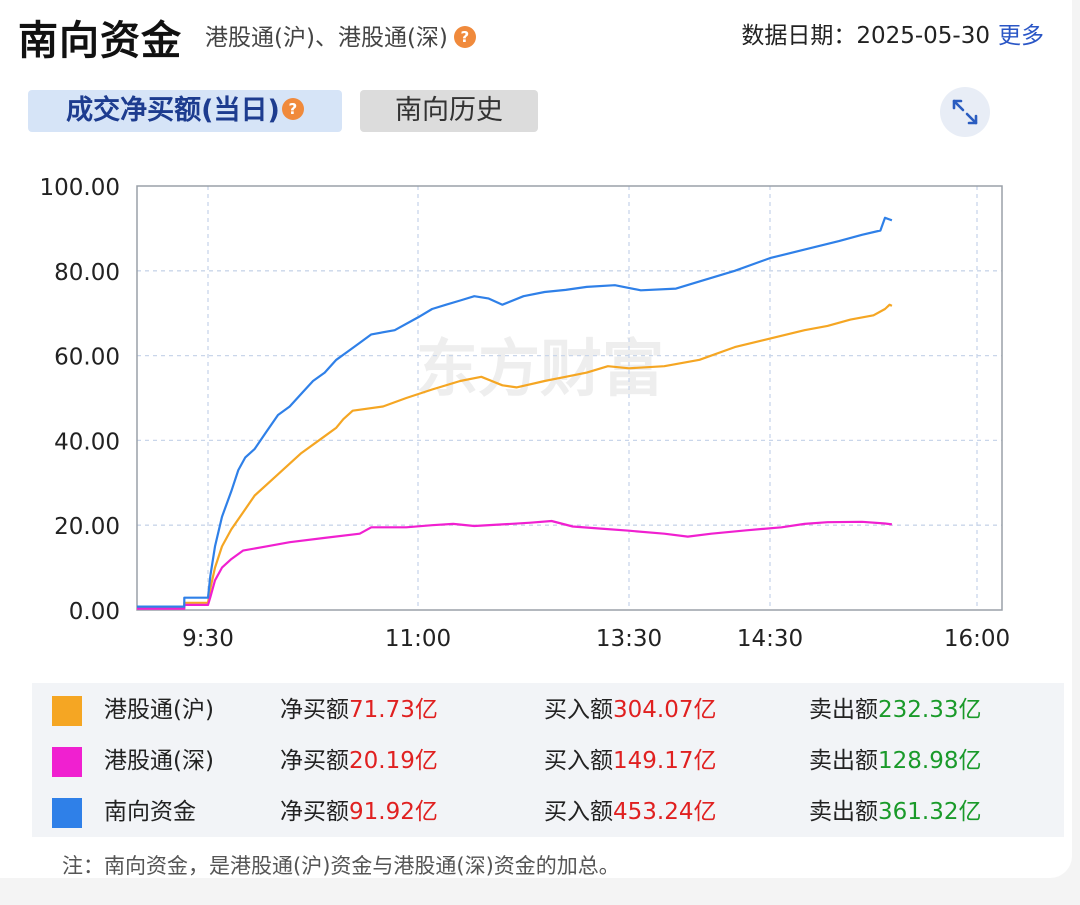 This screenshot has height=905, width=1080. I want to click on y-axis-ticks: 100.00 80.00 60.00 40.00 20.00 0.00, so click(80, 400).